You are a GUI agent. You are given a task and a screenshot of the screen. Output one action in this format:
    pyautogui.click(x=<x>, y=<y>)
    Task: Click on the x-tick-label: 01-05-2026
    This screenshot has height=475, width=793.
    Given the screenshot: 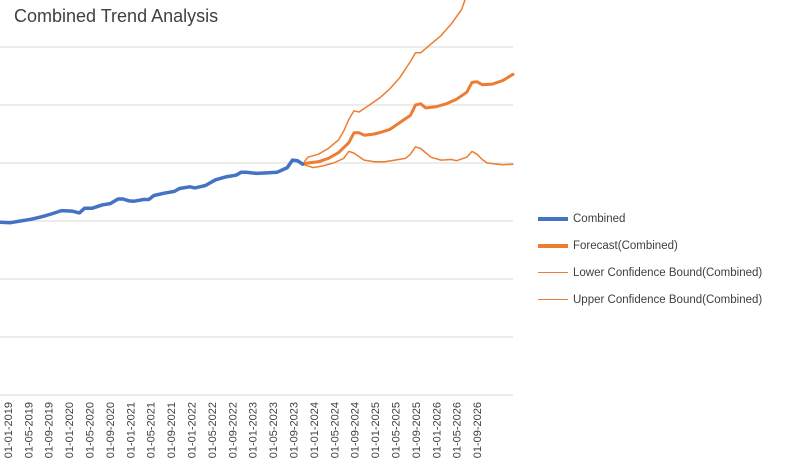 What is the action you would take?
    pyautogui.click(x=458, y=430)
    